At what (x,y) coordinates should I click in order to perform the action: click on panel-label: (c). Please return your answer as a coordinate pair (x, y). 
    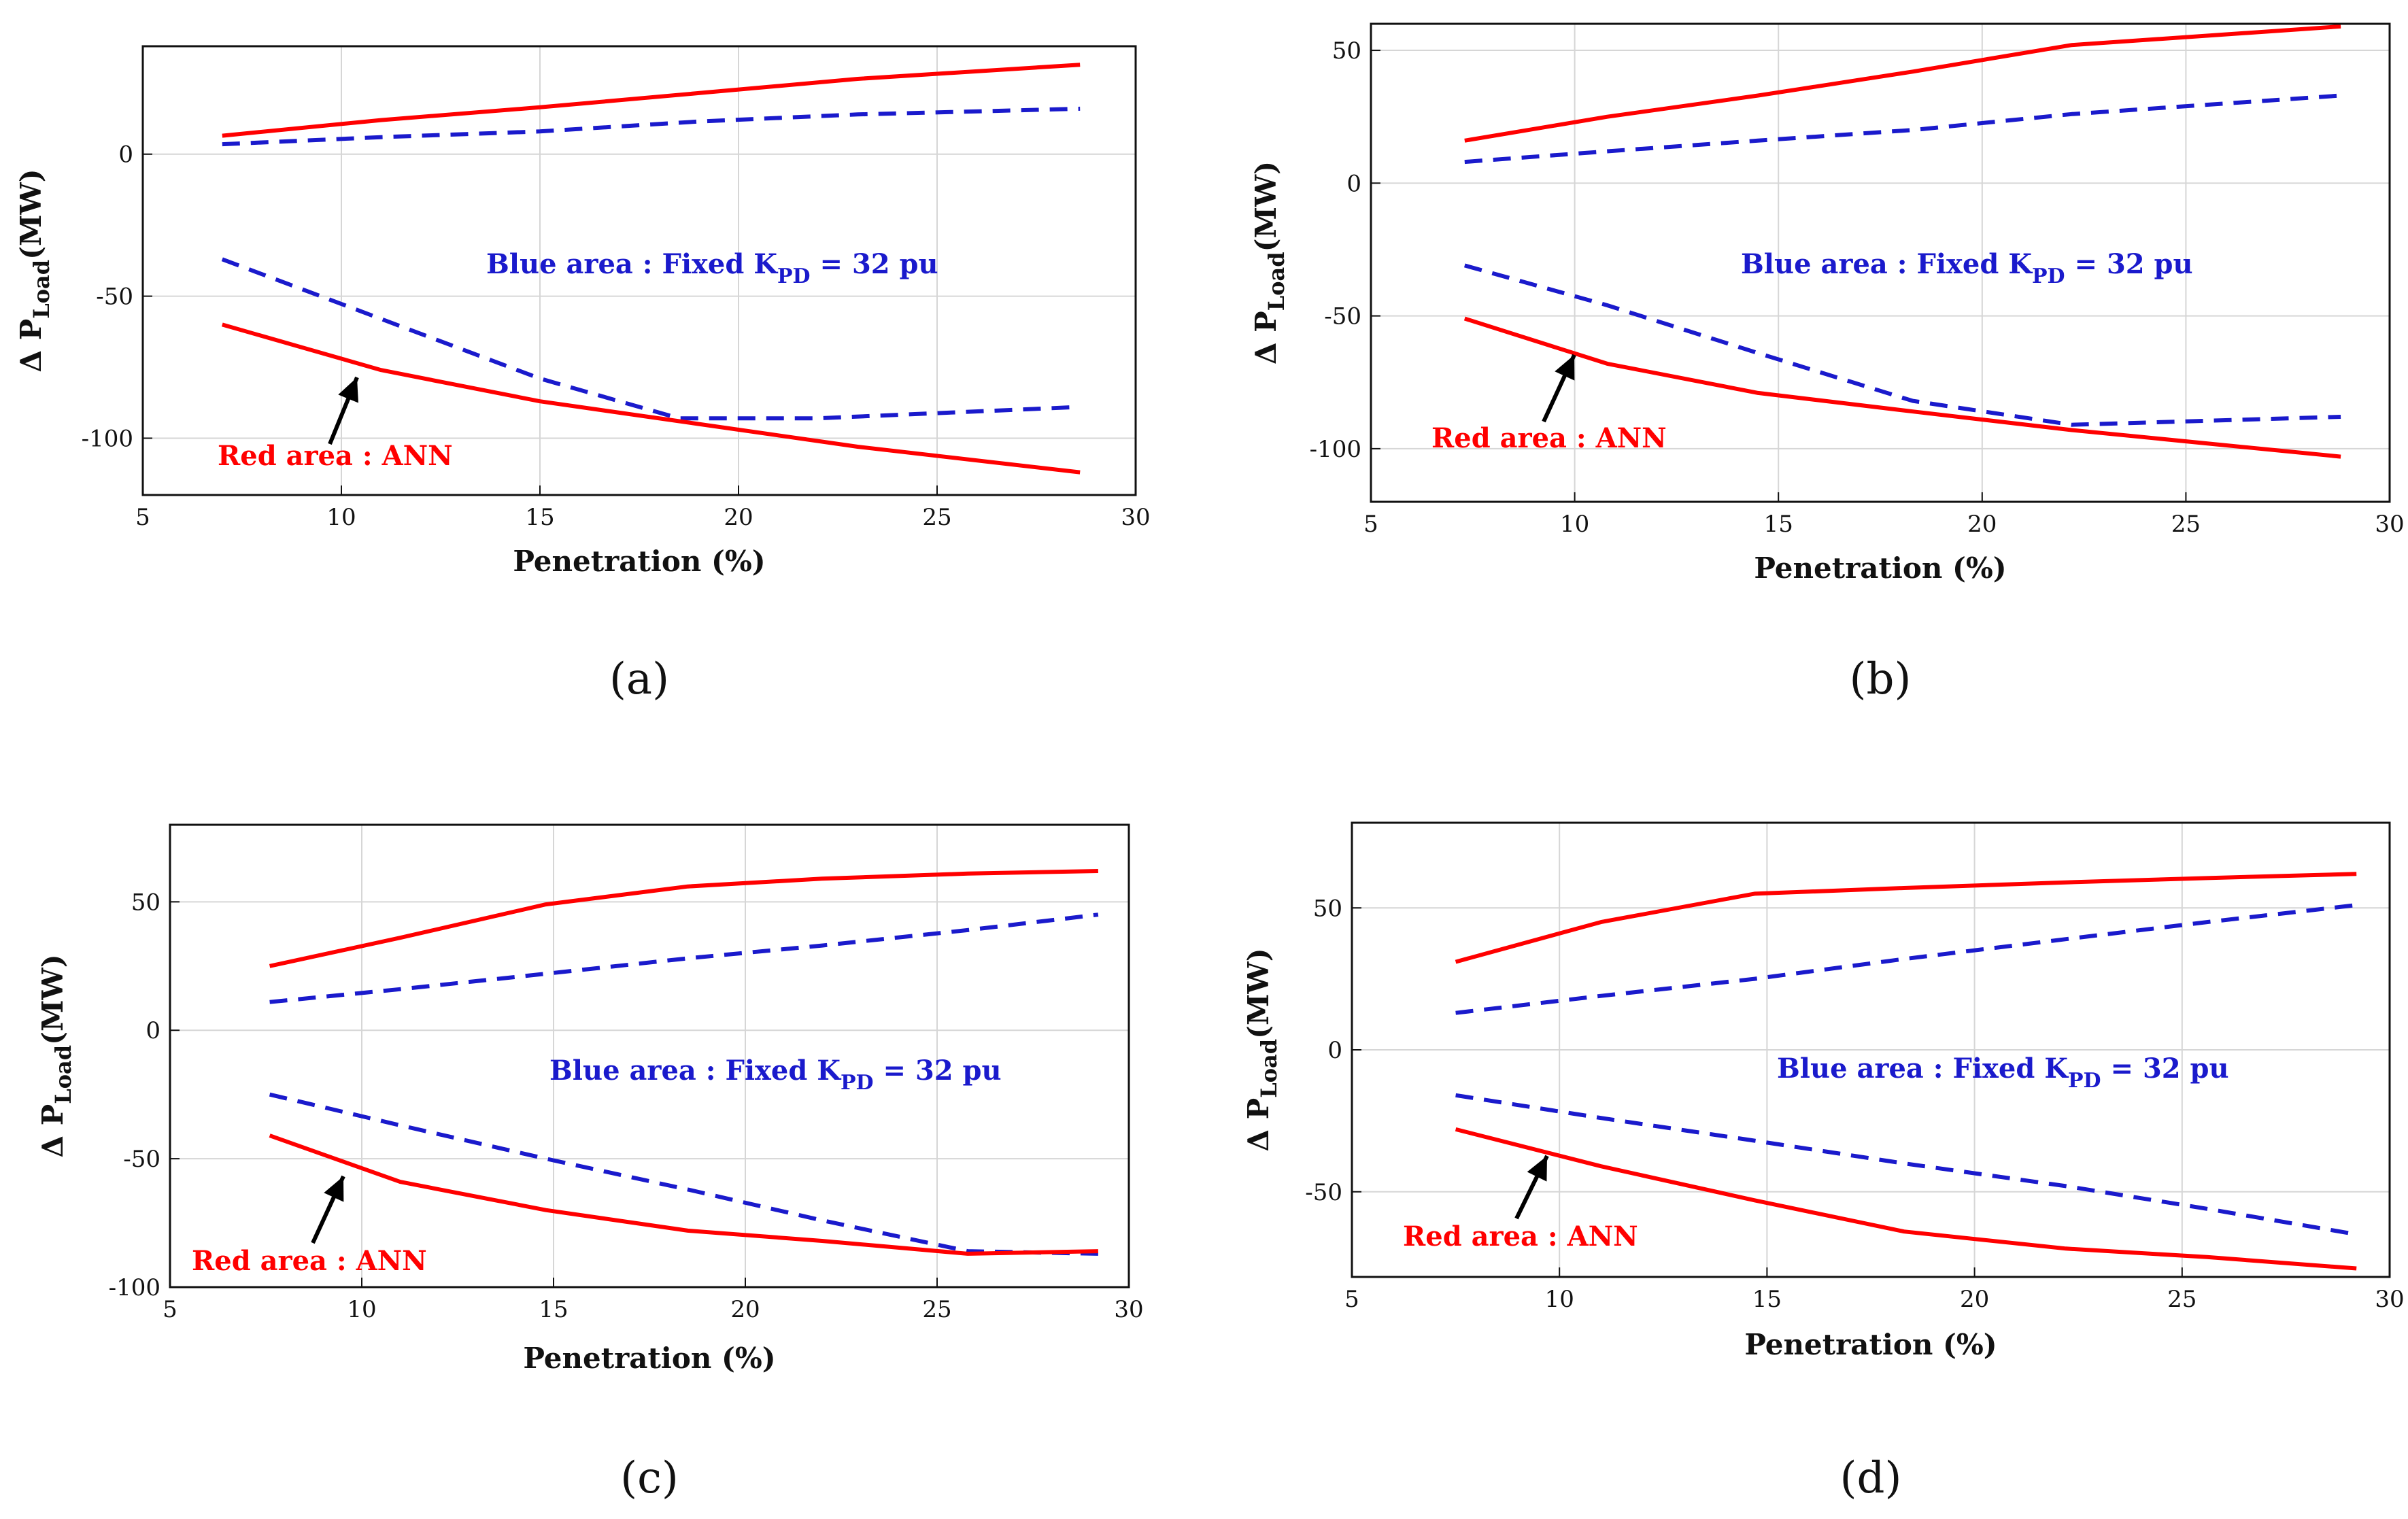
    Looking at the image, I should click on (650, 1478).